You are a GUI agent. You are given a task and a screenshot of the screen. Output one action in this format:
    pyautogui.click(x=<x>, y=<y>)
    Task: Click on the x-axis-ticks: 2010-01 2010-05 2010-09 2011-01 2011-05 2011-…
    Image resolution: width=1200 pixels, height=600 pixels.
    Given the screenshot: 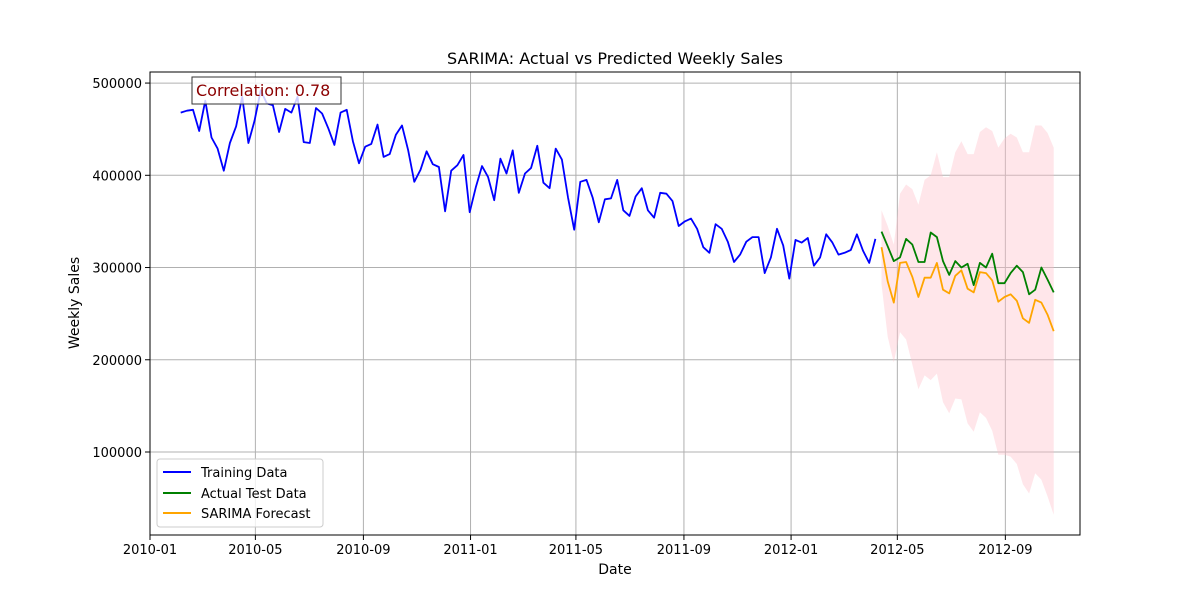 What is the action you would take?
    pyautogui.click(x=578, y=546)
    